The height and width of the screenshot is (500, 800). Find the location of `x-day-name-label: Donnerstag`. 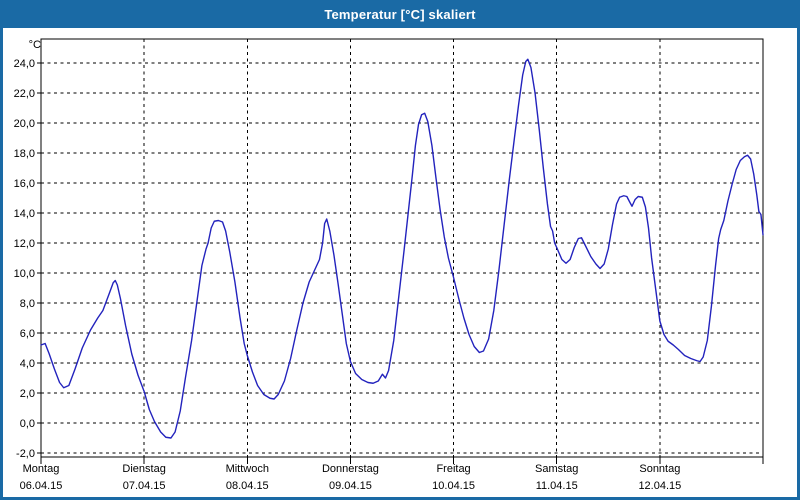

x-day-name-label: Donnerstag is located at coordinates (350, 469).